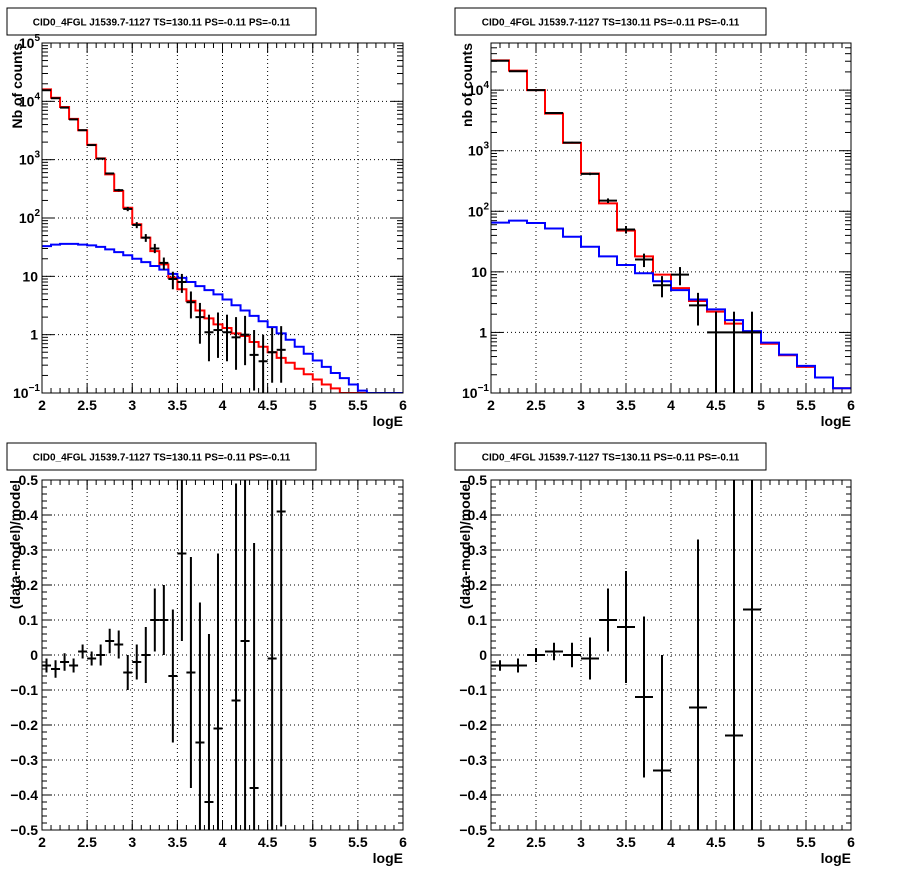 The width and height of the screenshot is (898, 875). Describe the element at coordinates (268, 842) in the screenshot. I see `x-tick-label: 4.5` at that location.